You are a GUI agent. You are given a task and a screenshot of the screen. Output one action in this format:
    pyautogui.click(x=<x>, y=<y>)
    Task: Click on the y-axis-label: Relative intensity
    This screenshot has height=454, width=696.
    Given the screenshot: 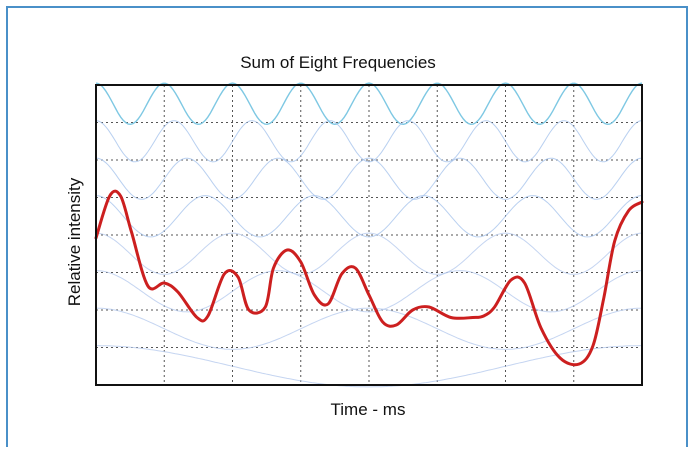 What is the action you would take?
    pyautogui.click(x=74, y=241)
    